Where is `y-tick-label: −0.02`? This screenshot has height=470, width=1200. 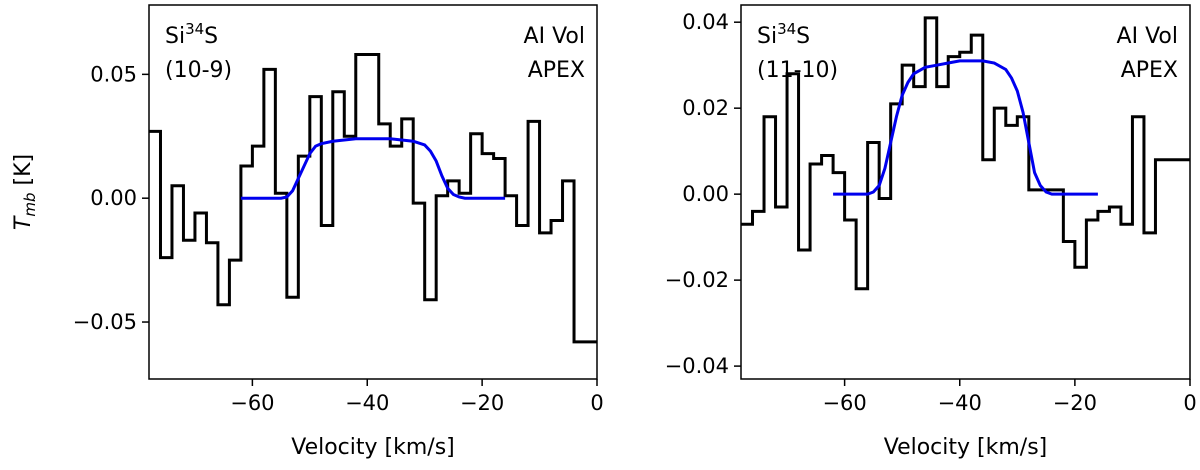
y-tick-label: −0.02 is located at coordinates (697, 280).